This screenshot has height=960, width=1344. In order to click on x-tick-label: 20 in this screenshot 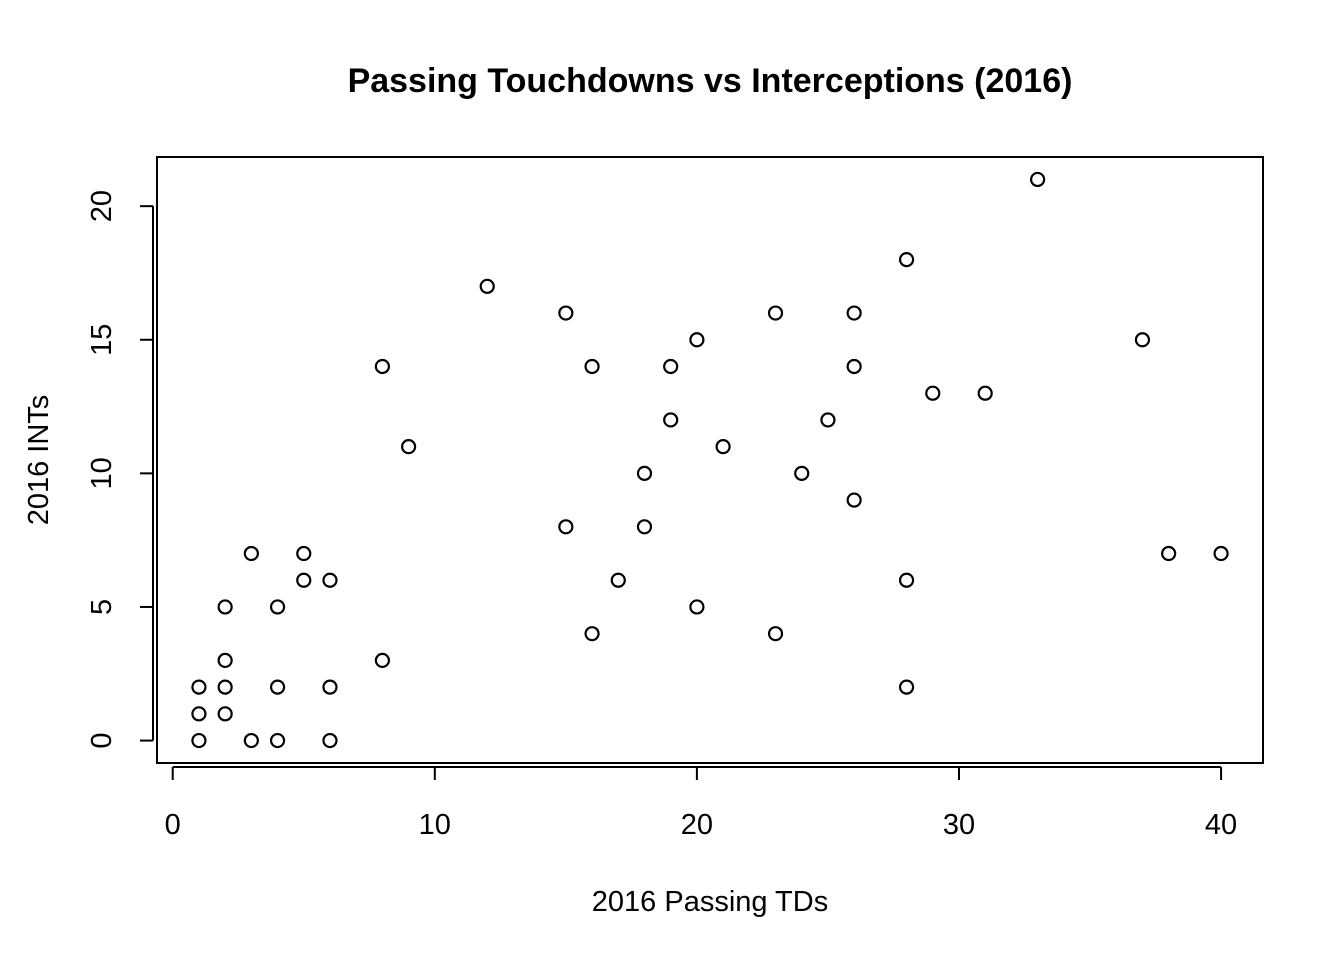, I will do `click(697, 825)`.